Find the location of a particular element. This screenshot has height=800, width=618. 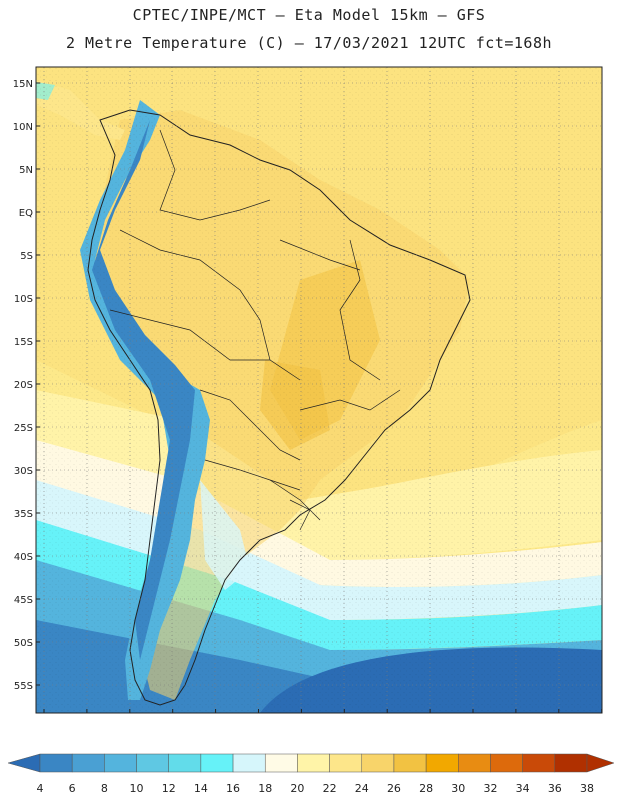

lat-tick-label: 40S is located at coordinates (23, 557).